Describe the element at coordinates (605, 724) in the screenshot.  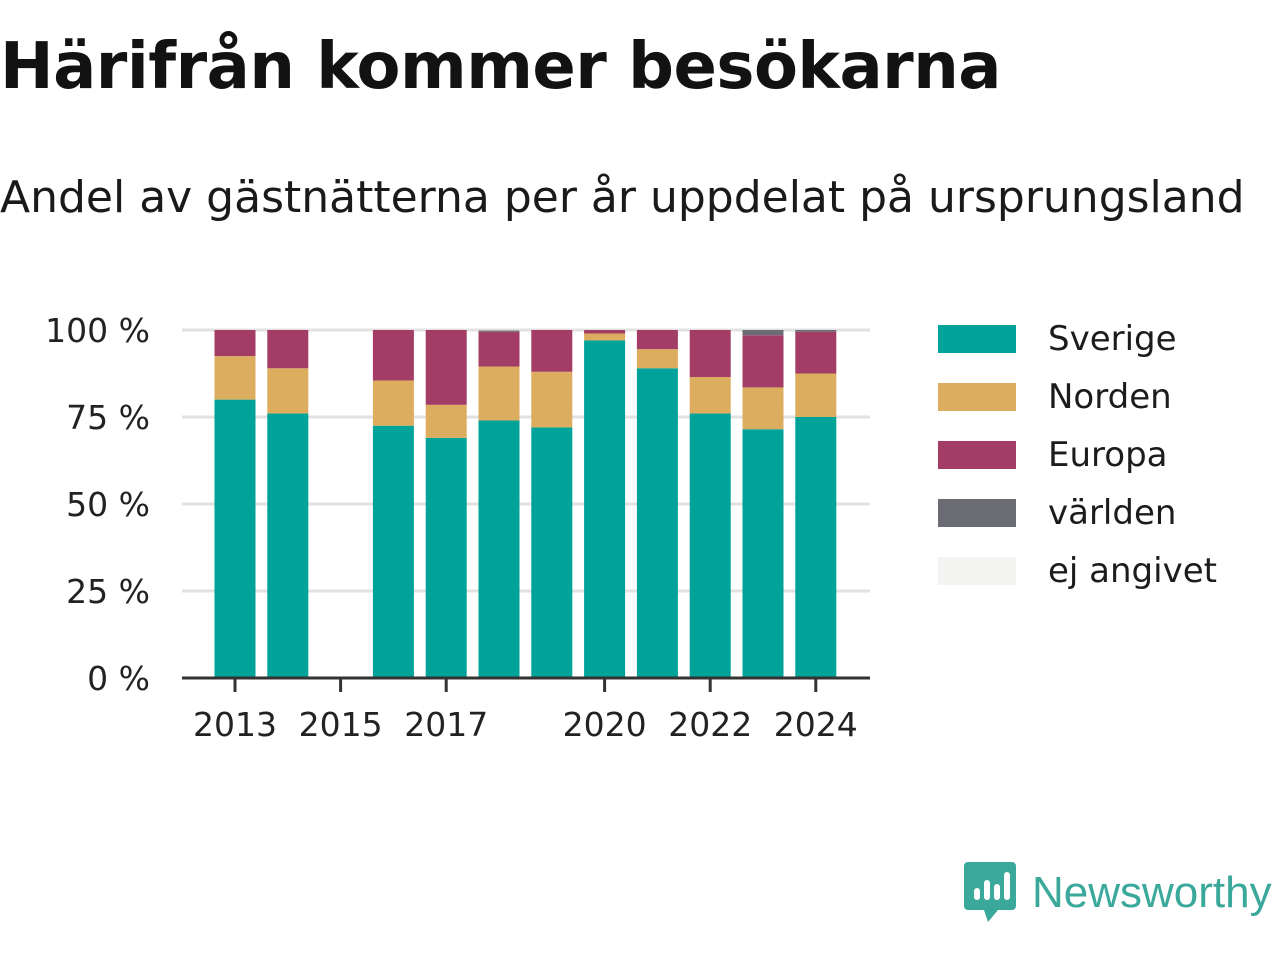
I see `x-tick-label: 2020` at that location.